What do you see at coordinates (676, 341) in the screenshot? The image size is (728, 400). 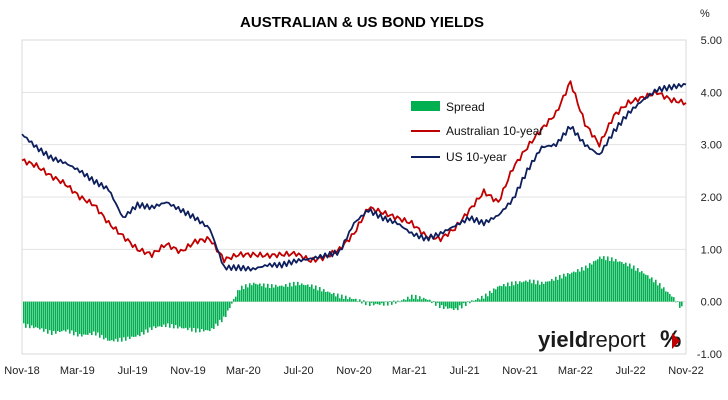 I see `logo-accent-icon` at bounding box center [676, 341].